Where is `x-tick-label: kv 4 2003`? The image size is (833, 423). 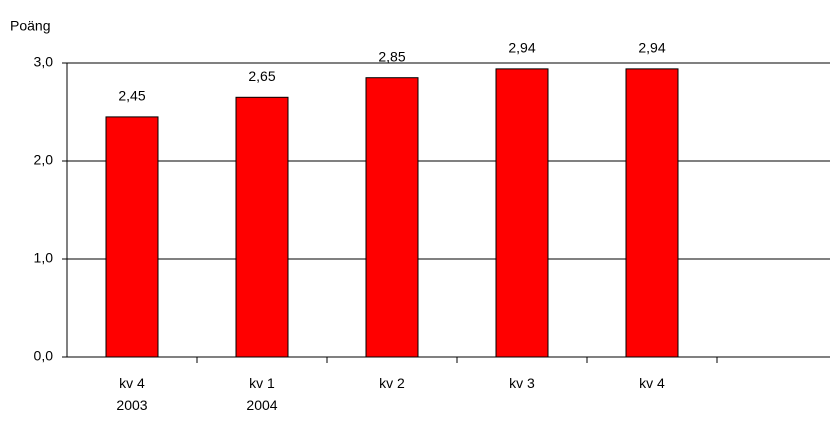 x-tick-label: kv 4 2003 is located at coordinates (132, 394).